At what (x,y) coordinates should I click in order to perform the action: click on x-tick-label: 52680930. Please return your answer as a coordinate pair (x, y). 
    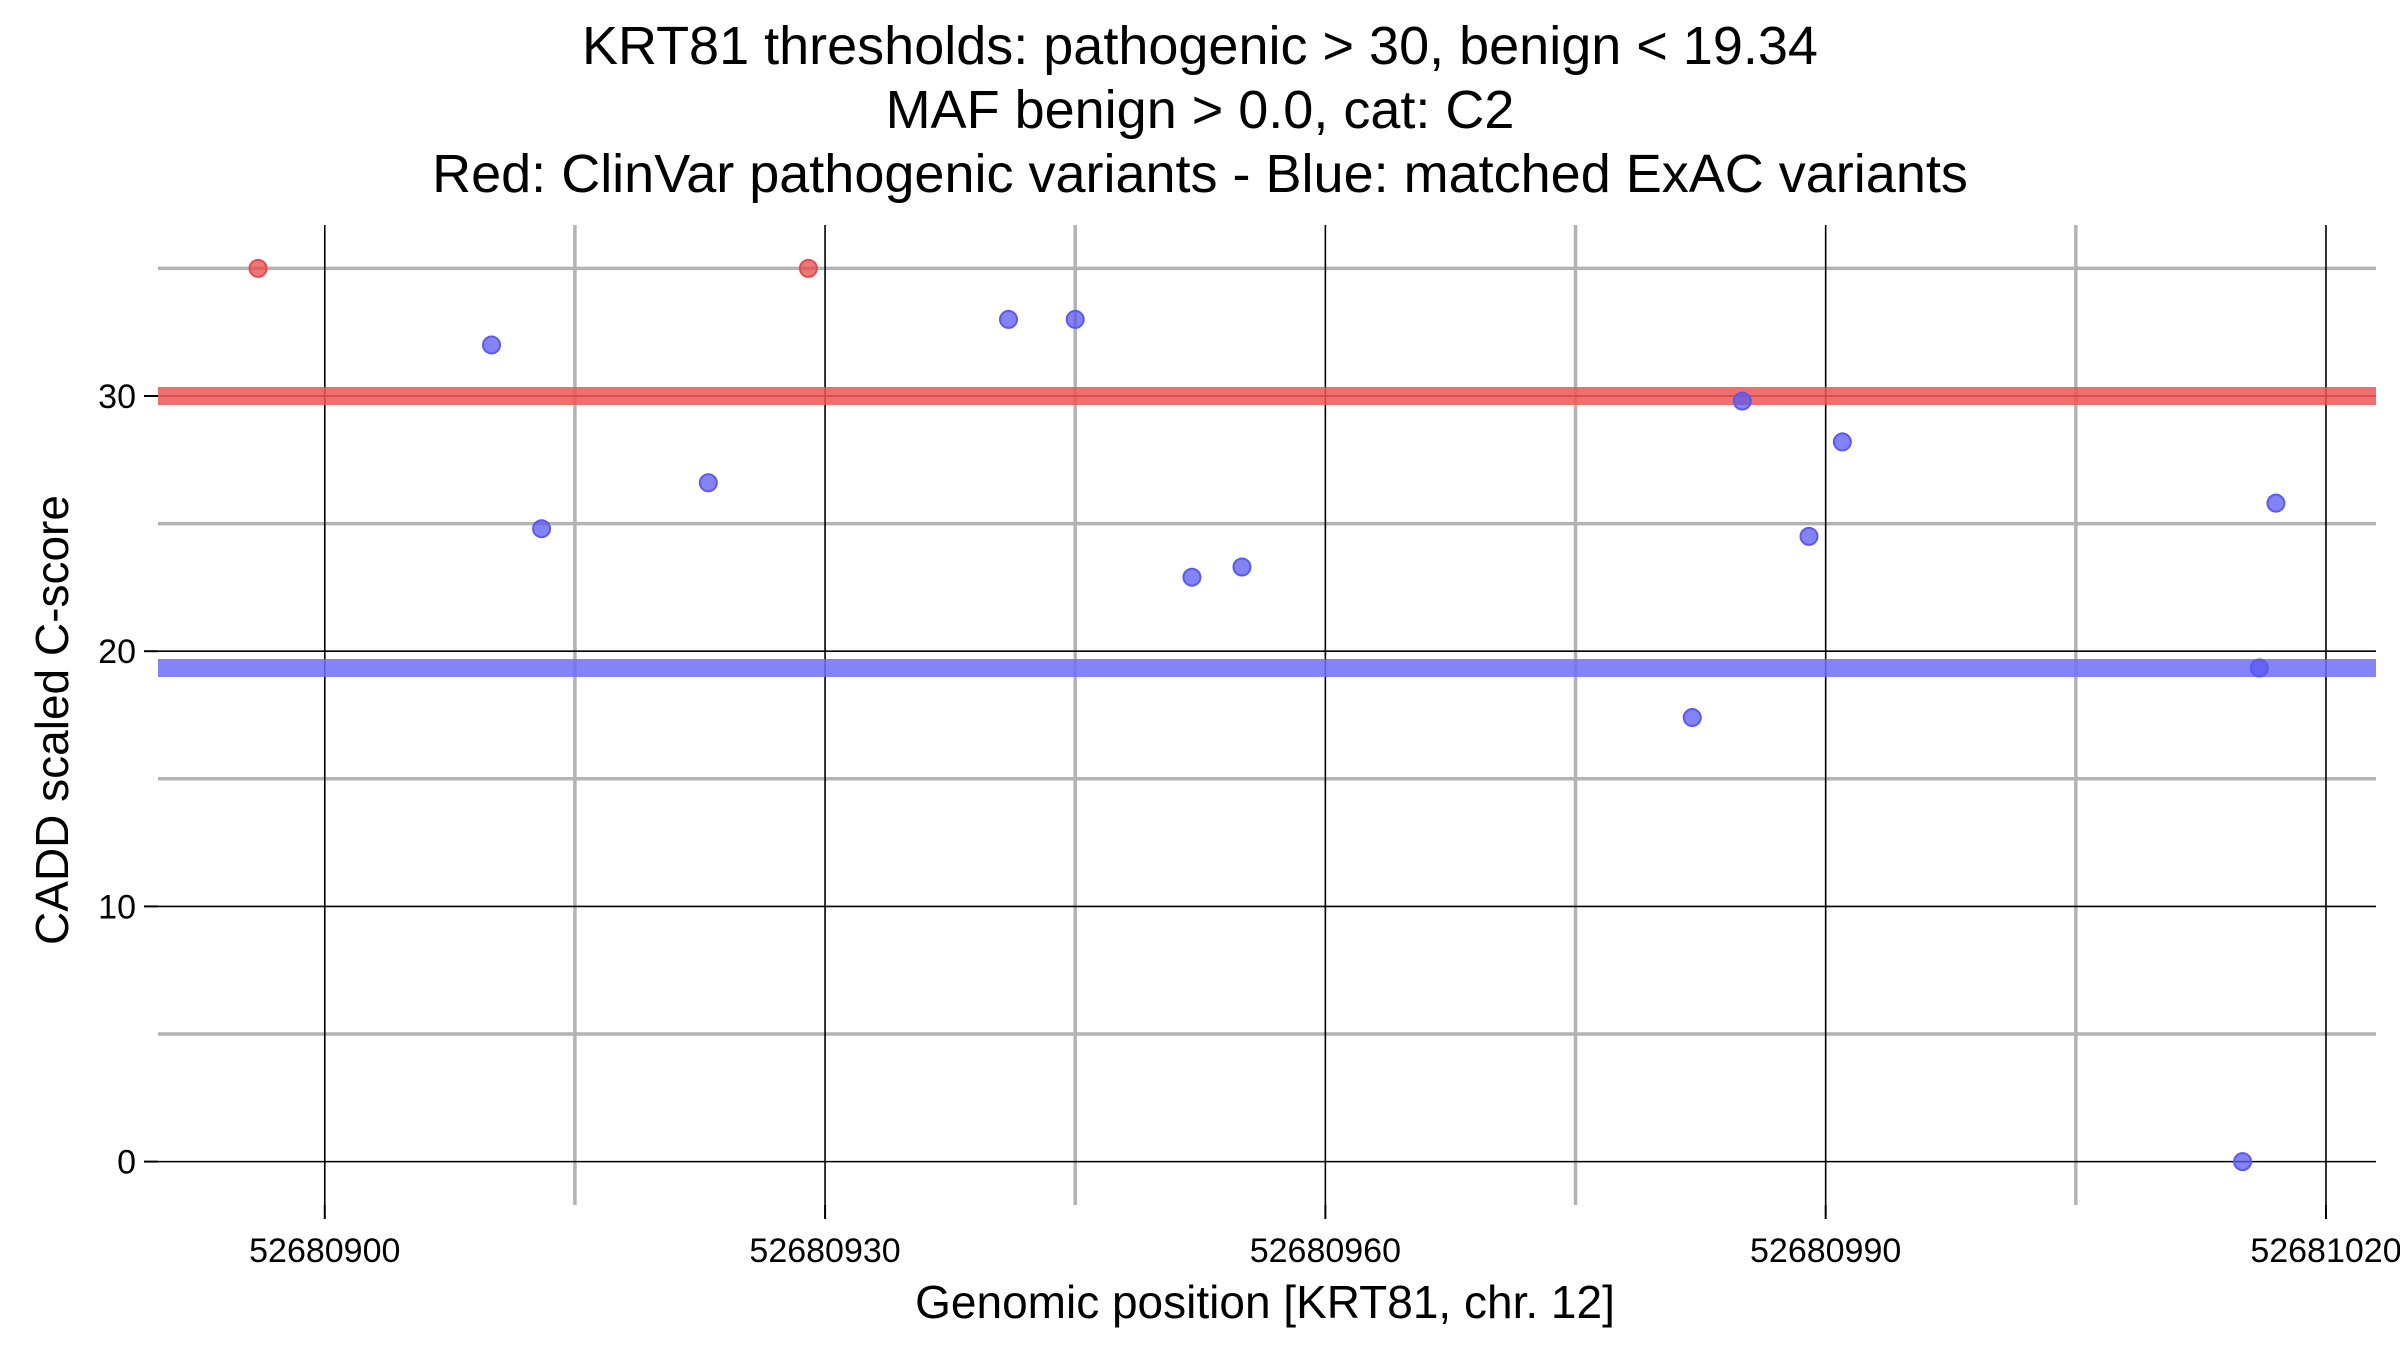
    Looking at the image, I should click on (824, 1251).